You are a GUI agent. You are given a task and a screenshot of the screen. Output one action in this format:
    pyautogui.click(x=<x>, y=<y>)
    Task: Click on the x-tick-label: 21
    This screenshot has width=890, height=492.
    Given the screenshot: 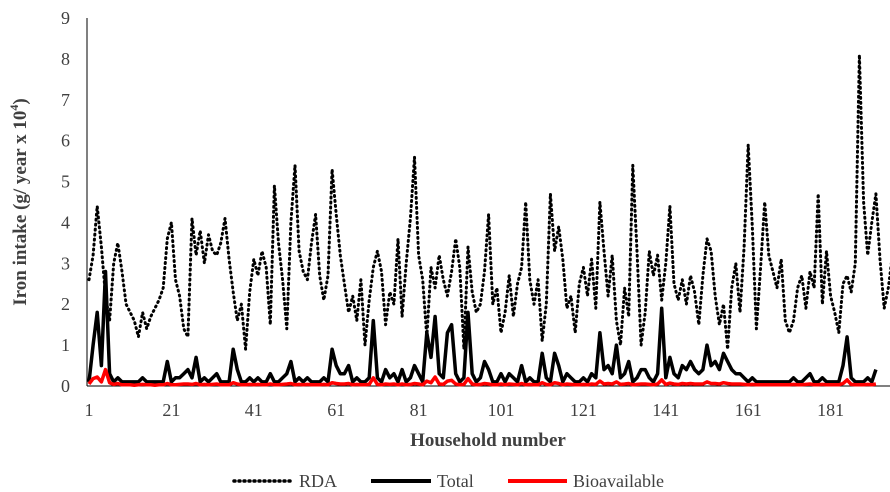 What is the action you would take?
    pyautogui.click(x=171, y=410)
    